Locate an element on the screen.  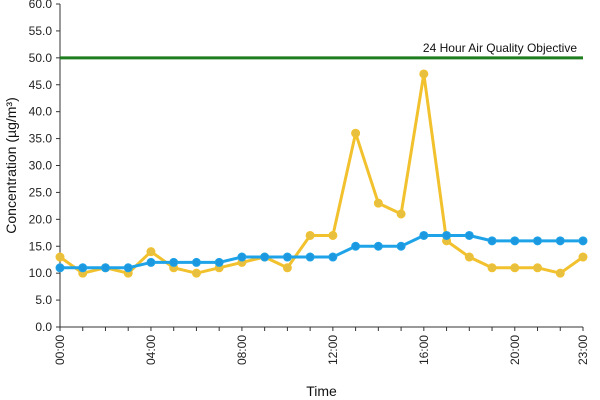
objective-group: 24 Hour Air Quality Objective is located at coordinates (321, 50).